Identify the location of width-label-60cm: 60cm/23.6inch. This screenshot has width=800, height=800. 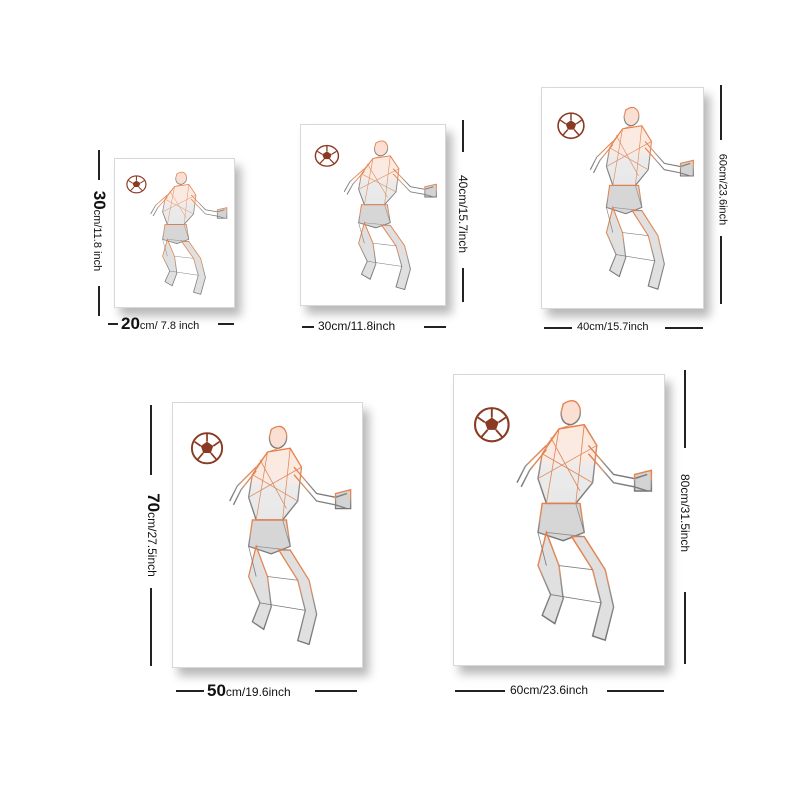
(549, 690).